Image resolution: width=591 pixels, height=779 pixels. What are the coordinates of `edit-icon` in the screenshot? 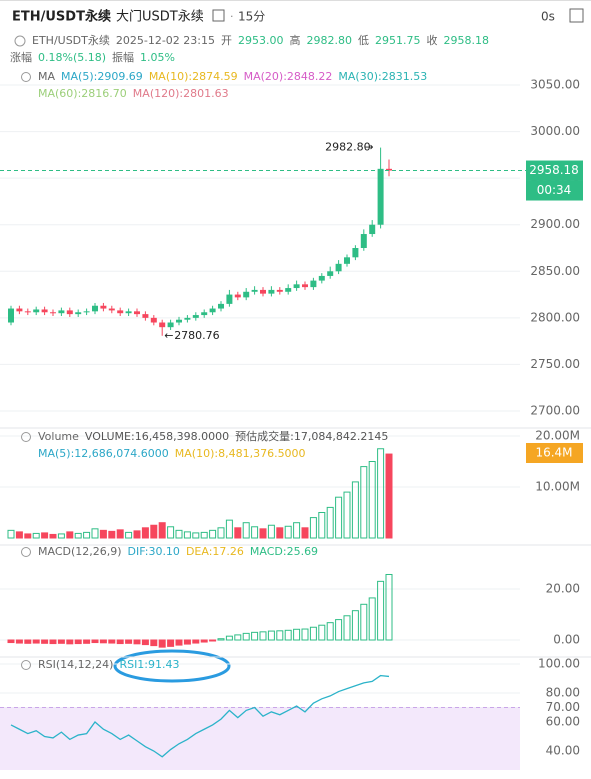 It's located at (218, 15).